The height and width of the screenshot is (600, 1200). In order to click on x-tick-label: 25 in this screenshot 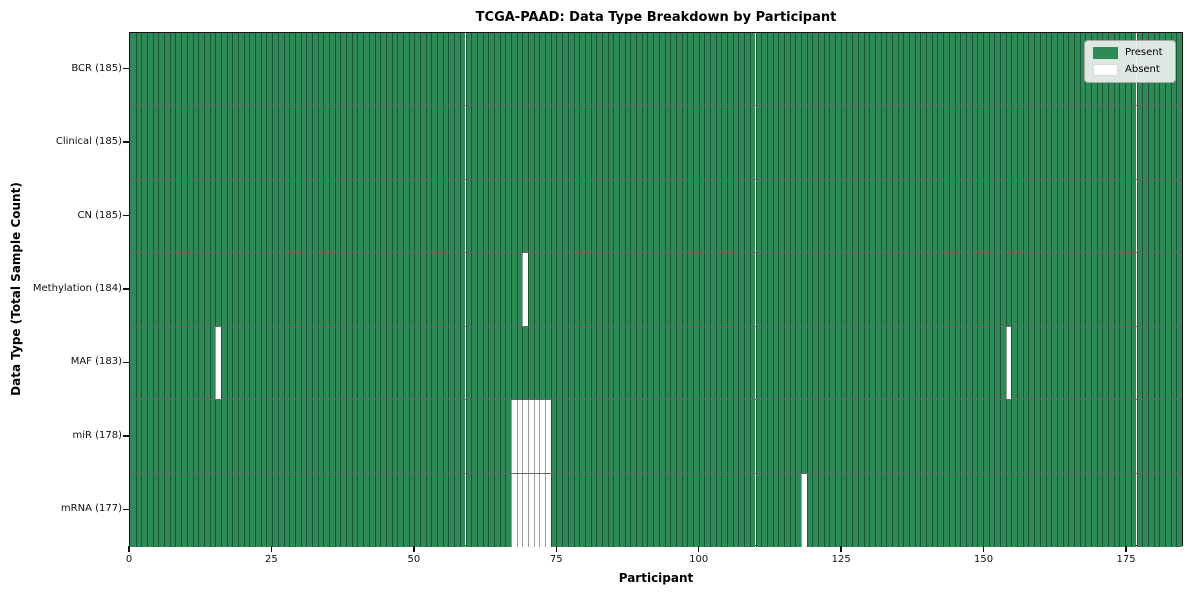, I will do `click(271, 559)`.